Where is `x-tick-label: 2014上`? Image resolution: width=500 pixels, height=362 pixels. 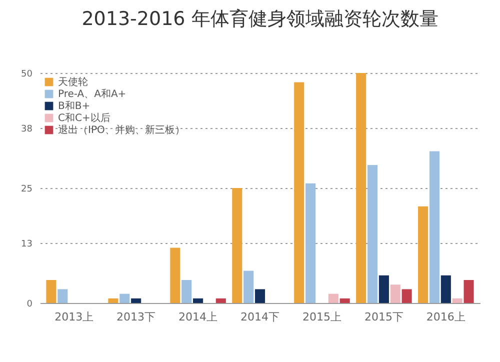
x-tick-label: 2014上 is located at coordinates (198, 317).